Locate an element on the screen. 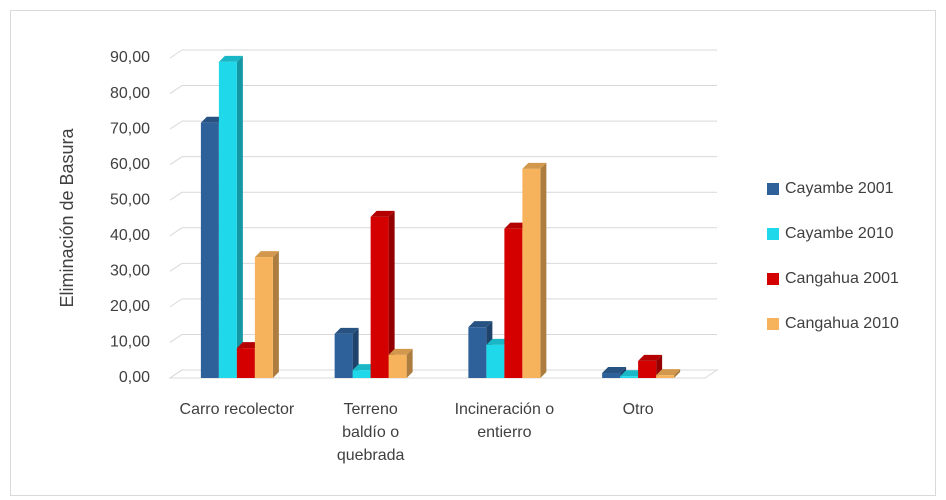 Image resolution: width=946 pixels, height=500 pixels. legend-label: Cayambe 2010 is located at coordinates (839, 233).